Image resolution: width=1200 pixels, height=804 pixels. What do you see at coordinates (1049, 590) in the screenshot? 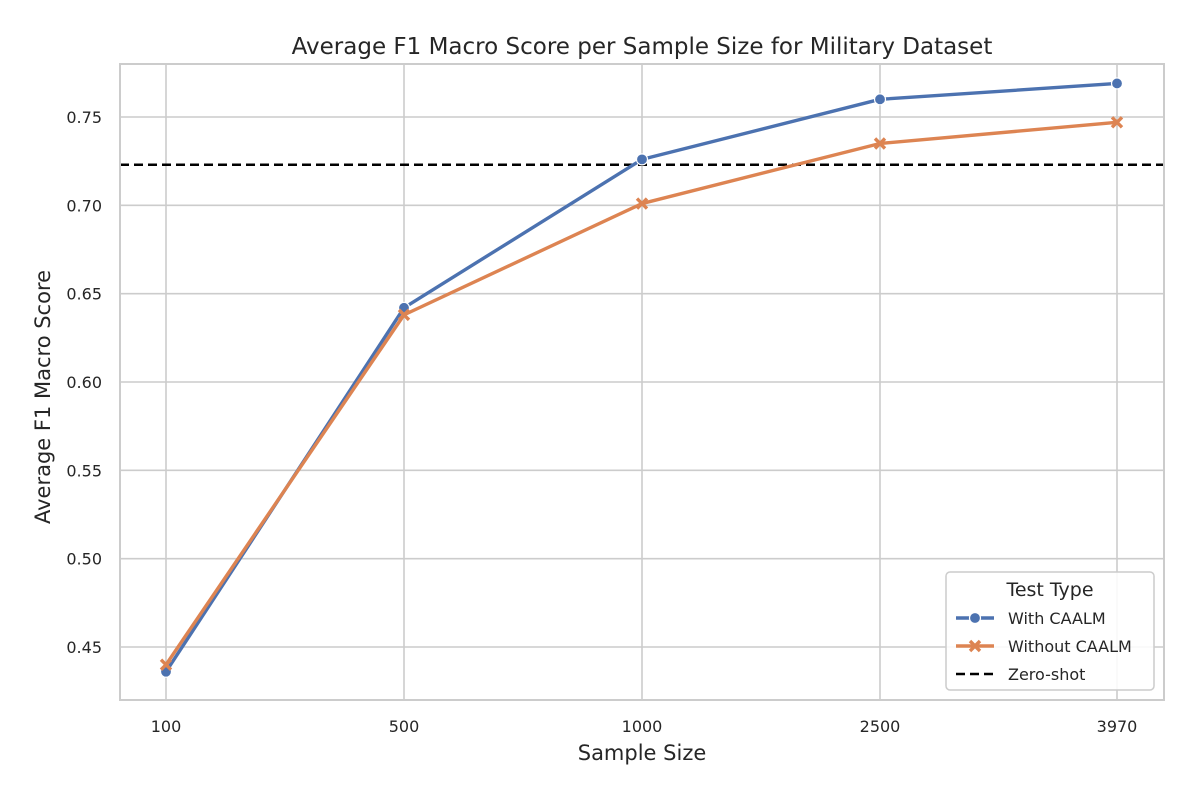
I see `legend-title: Test Type` at bounding box center [1049, 590].